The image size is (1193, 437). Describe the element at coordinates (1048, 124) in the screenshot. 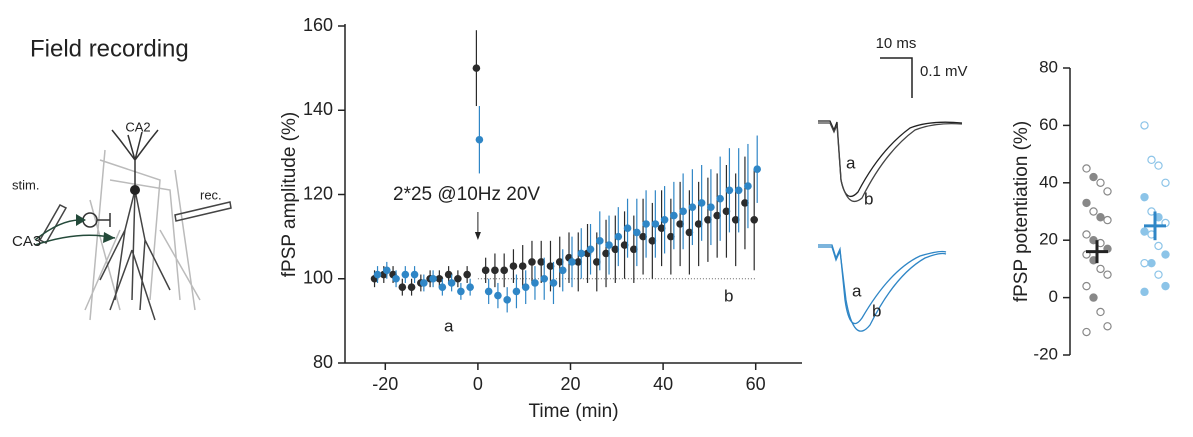

I see `y-tick-label: 60` at that location.